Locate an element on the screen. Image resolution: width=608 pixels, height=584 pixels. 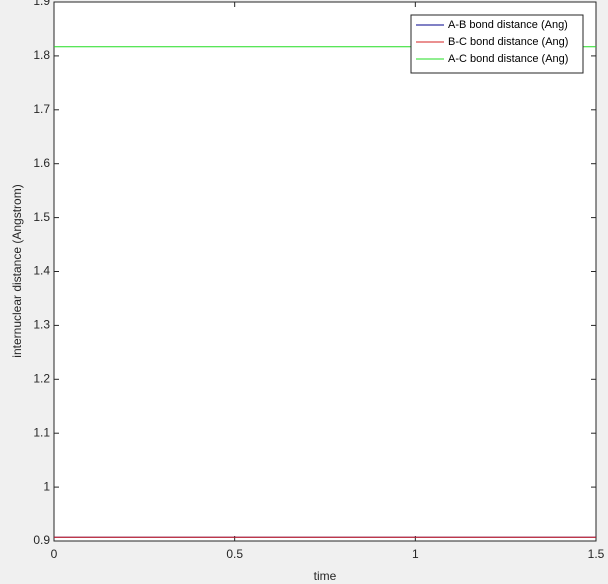
y-tick-label: 1.6 is located at coordinates (41, 163).